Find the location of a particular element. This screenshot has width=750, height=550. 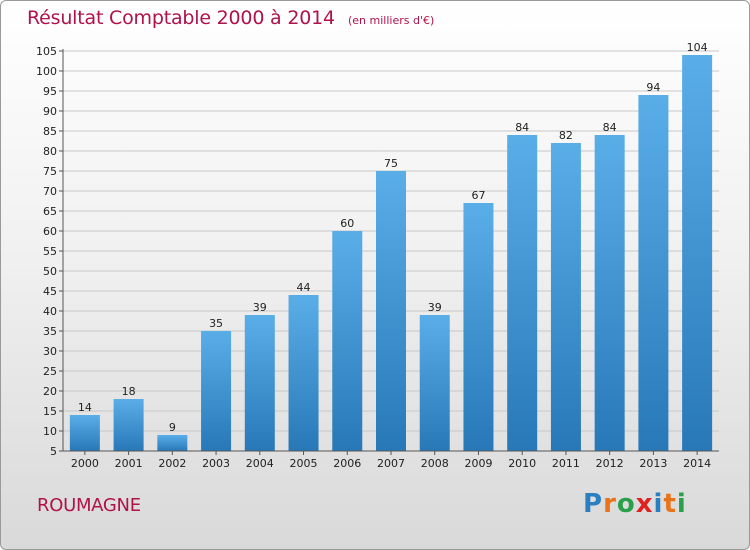

x-tick-label-2001: 2001 is located at coordinates (129, 463).